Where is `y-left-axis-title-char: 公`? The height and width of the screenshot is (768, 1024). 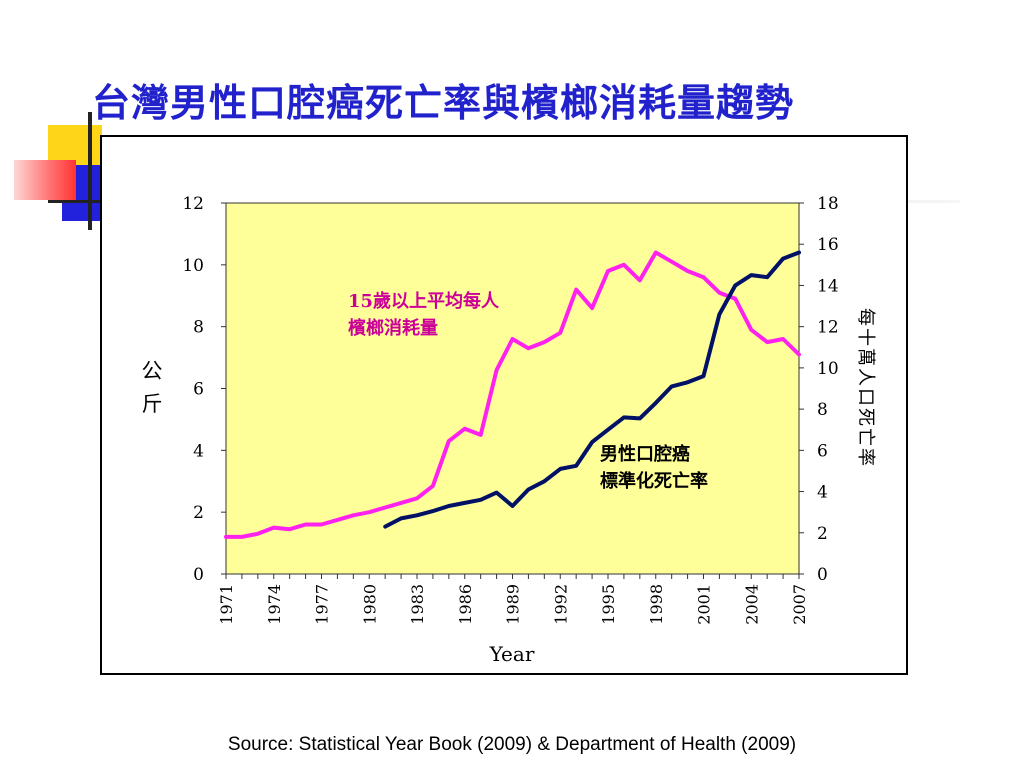
y-left-axis-title-char: 公 is located at coordinates (152, 371).